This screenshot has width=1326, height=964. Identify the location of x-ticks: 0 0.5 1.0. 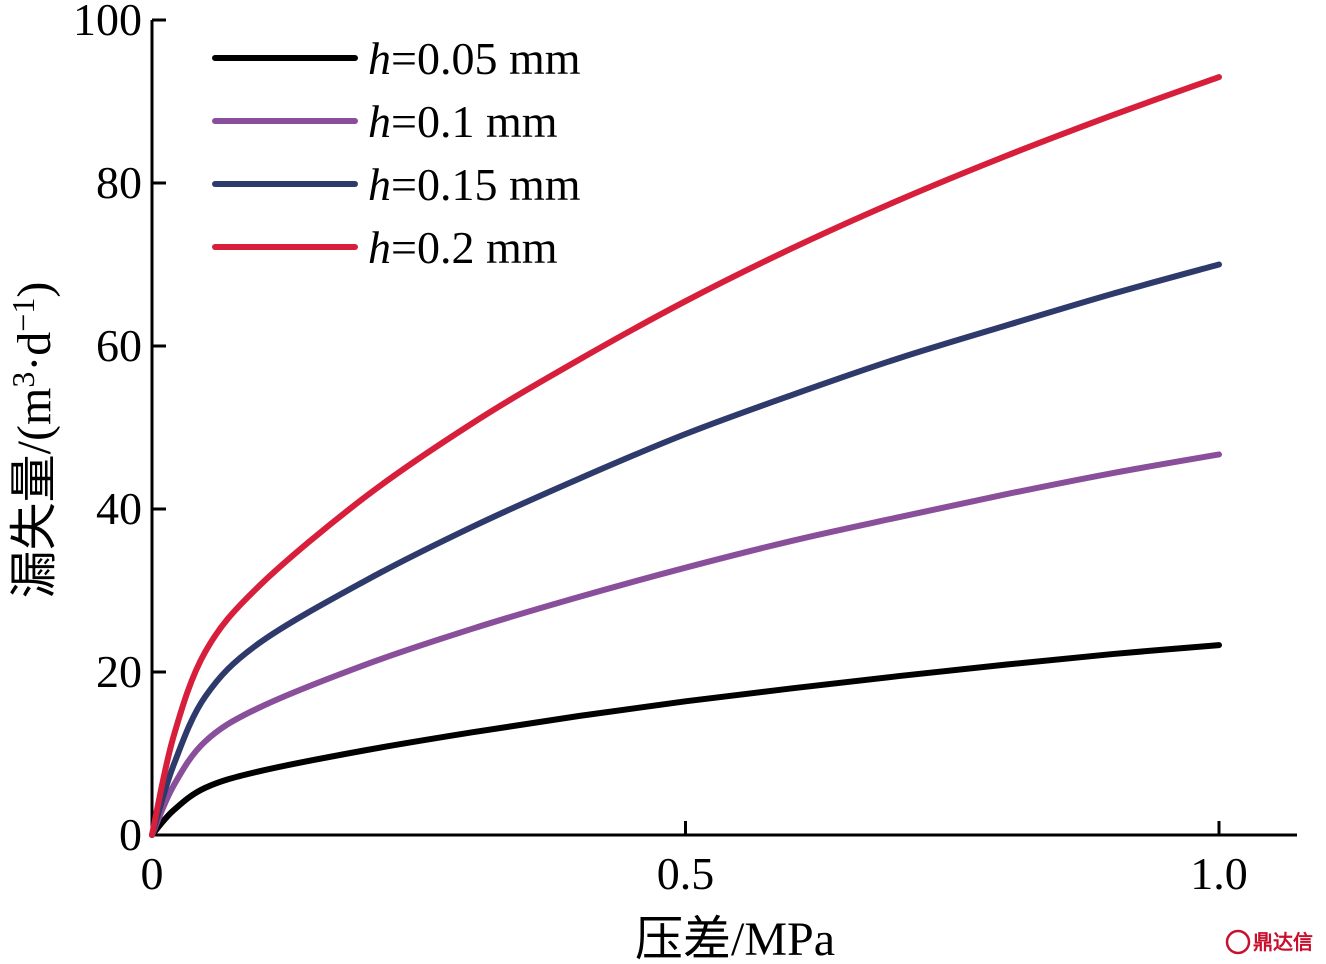
(694, 860).